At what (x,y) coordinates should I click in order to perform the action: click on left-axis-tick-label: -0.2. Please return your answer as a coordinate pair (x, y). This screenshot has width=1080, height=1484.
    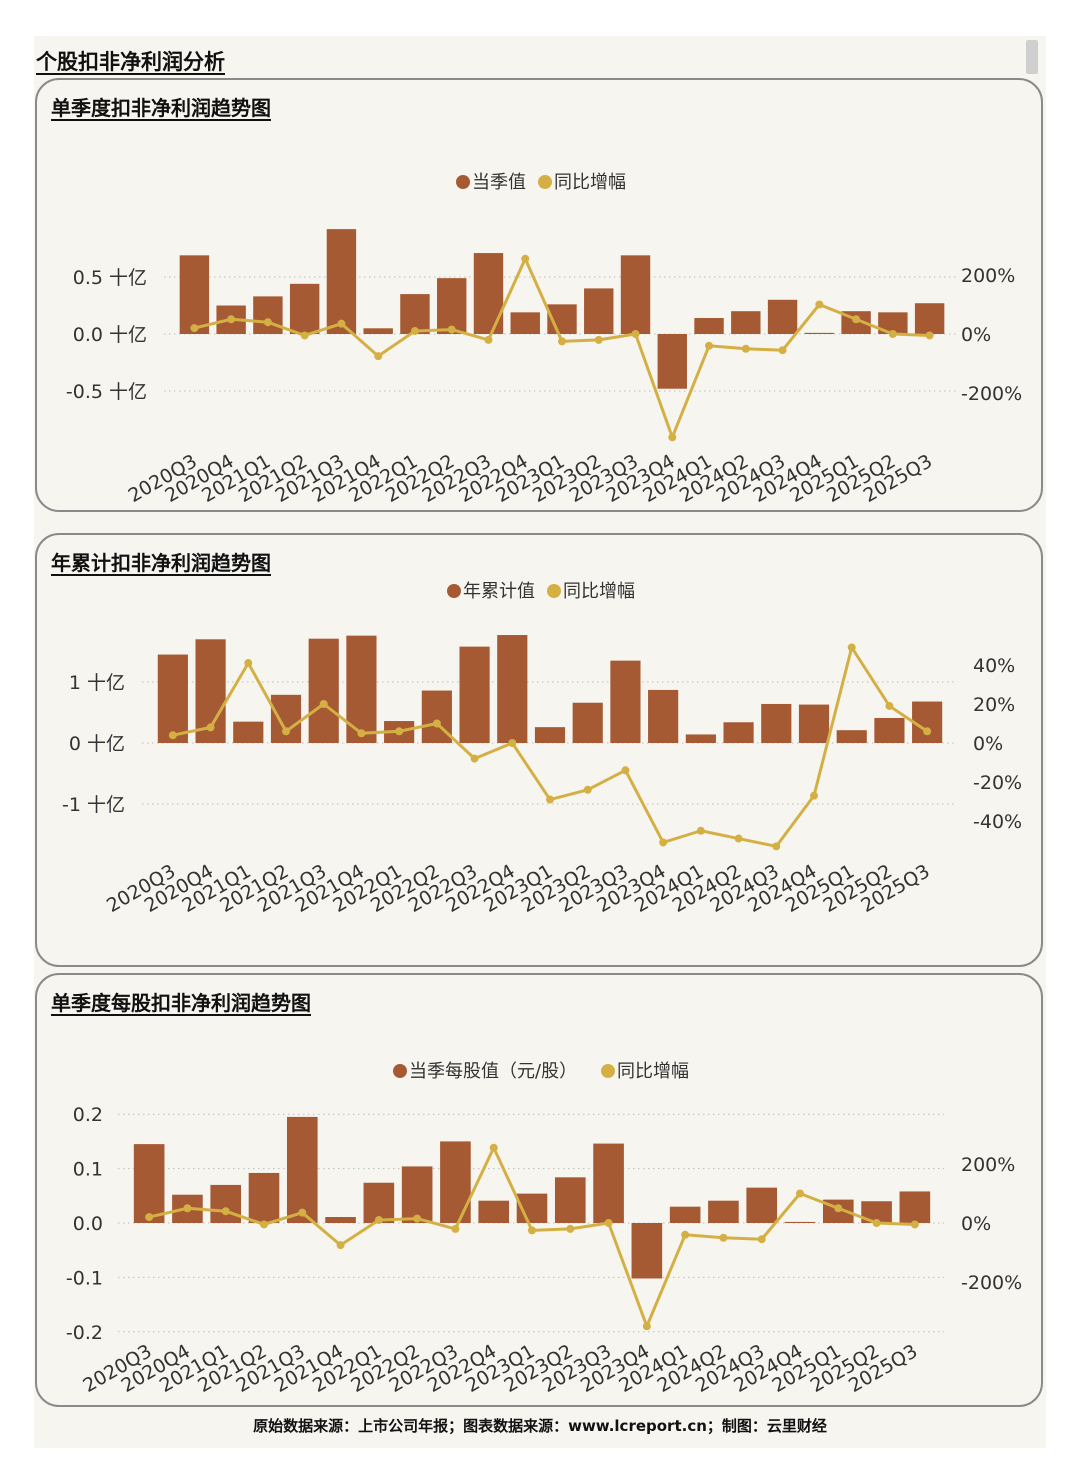
    Looking at the image, I should click on (84, 1333).